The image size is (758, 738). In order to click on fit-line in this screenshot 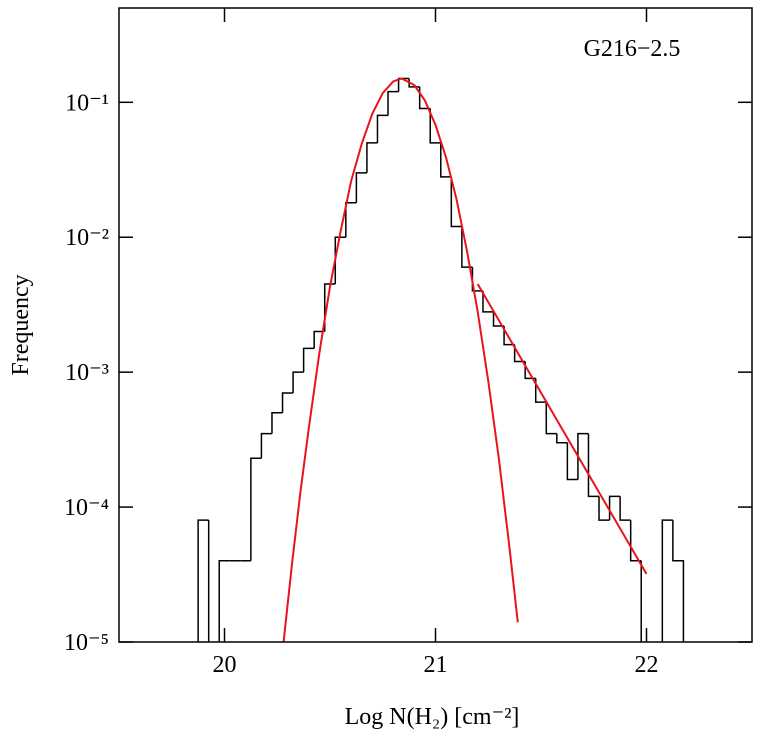, I will do `click(562, 429)`.